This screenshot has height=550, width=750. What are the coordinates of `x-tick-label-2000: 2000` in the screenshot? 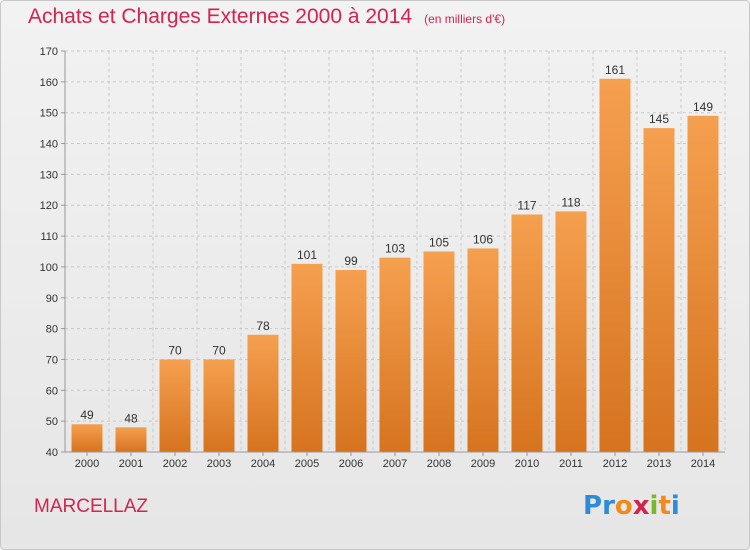 It's located at (87, 464).